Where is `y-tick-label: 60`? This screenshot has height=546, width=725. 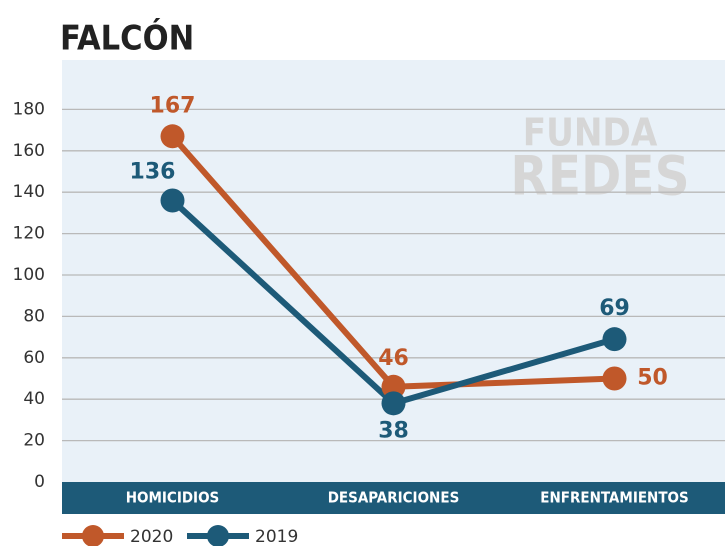 y-tick-label: 60 is located at coordinates (34, 358).